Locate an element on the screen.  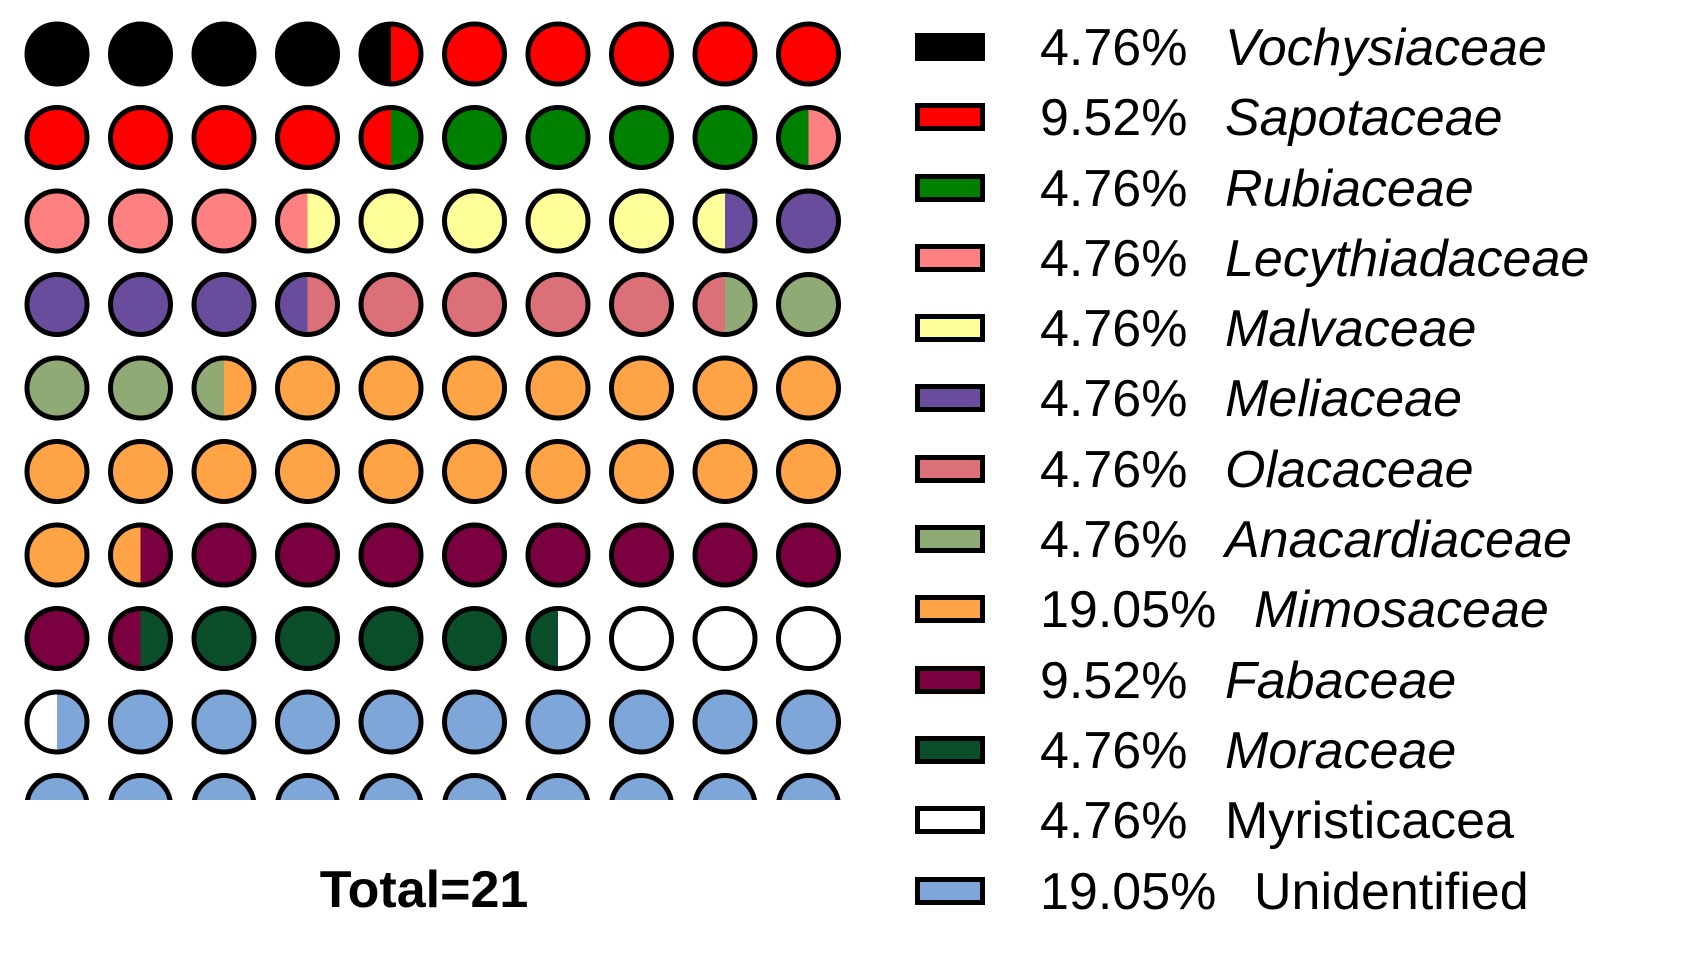
legend-family-name: Lecythiadaceae is located at coordinates (1407, 258).